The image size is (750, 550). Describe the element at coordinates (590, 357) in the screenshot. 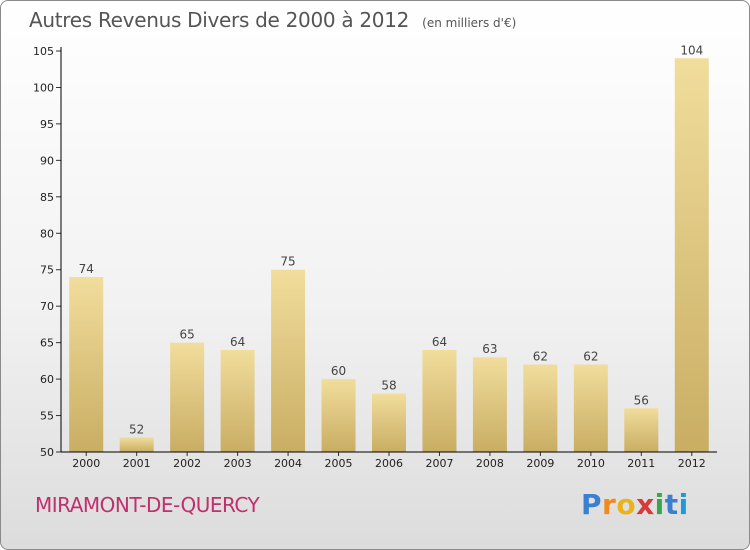

I see `data-label-2010: 62` at that location.